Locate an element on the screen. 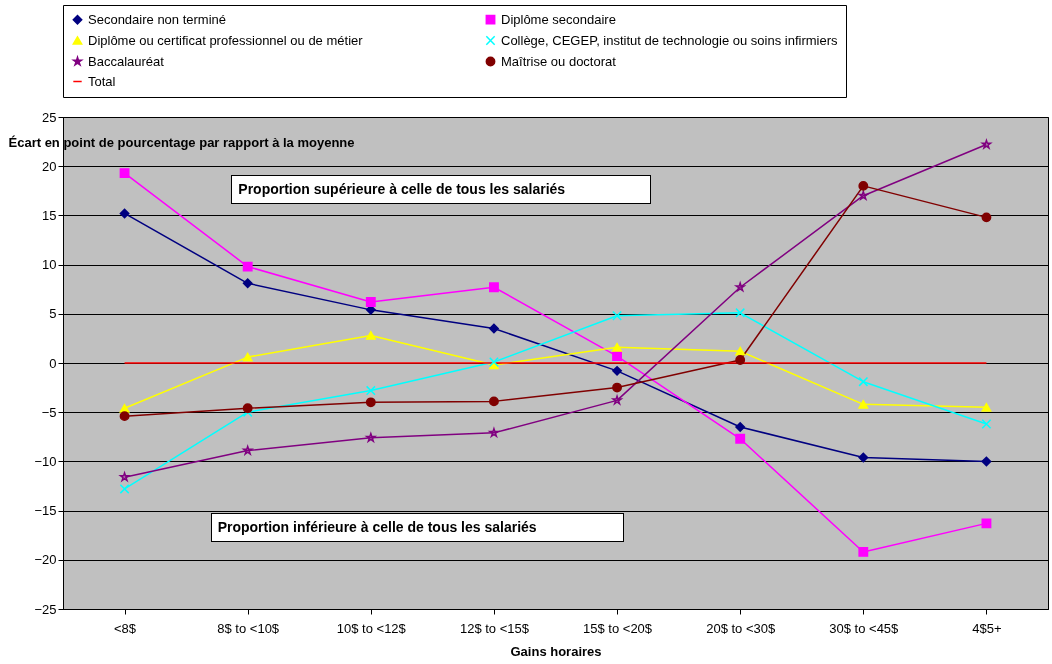 Image resolution: width=1052 pixels, height=664 pixels. y-tick-label: 20 is located at coordinates (49, 166).